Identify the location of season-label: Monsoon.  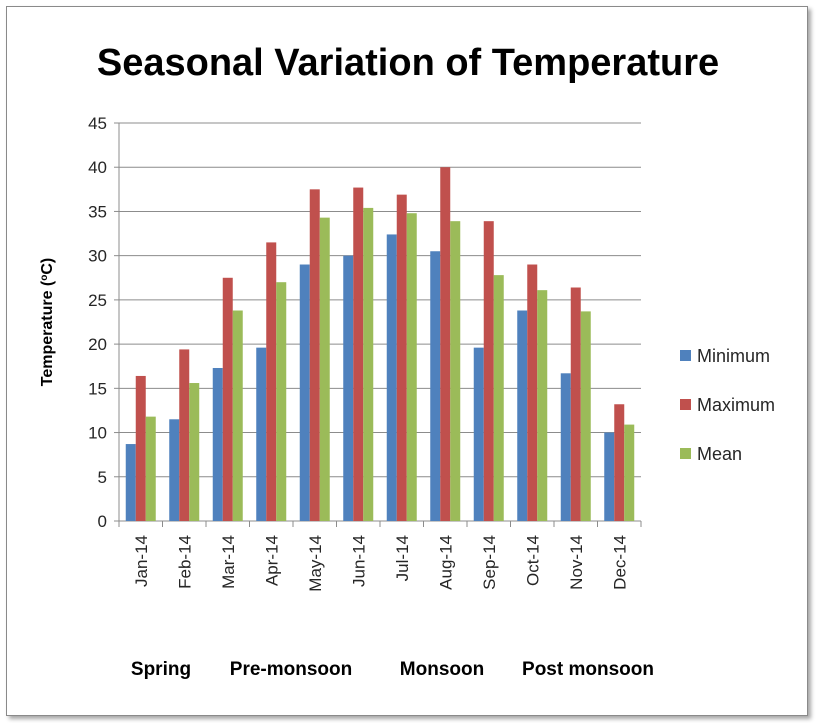
(442, 669).